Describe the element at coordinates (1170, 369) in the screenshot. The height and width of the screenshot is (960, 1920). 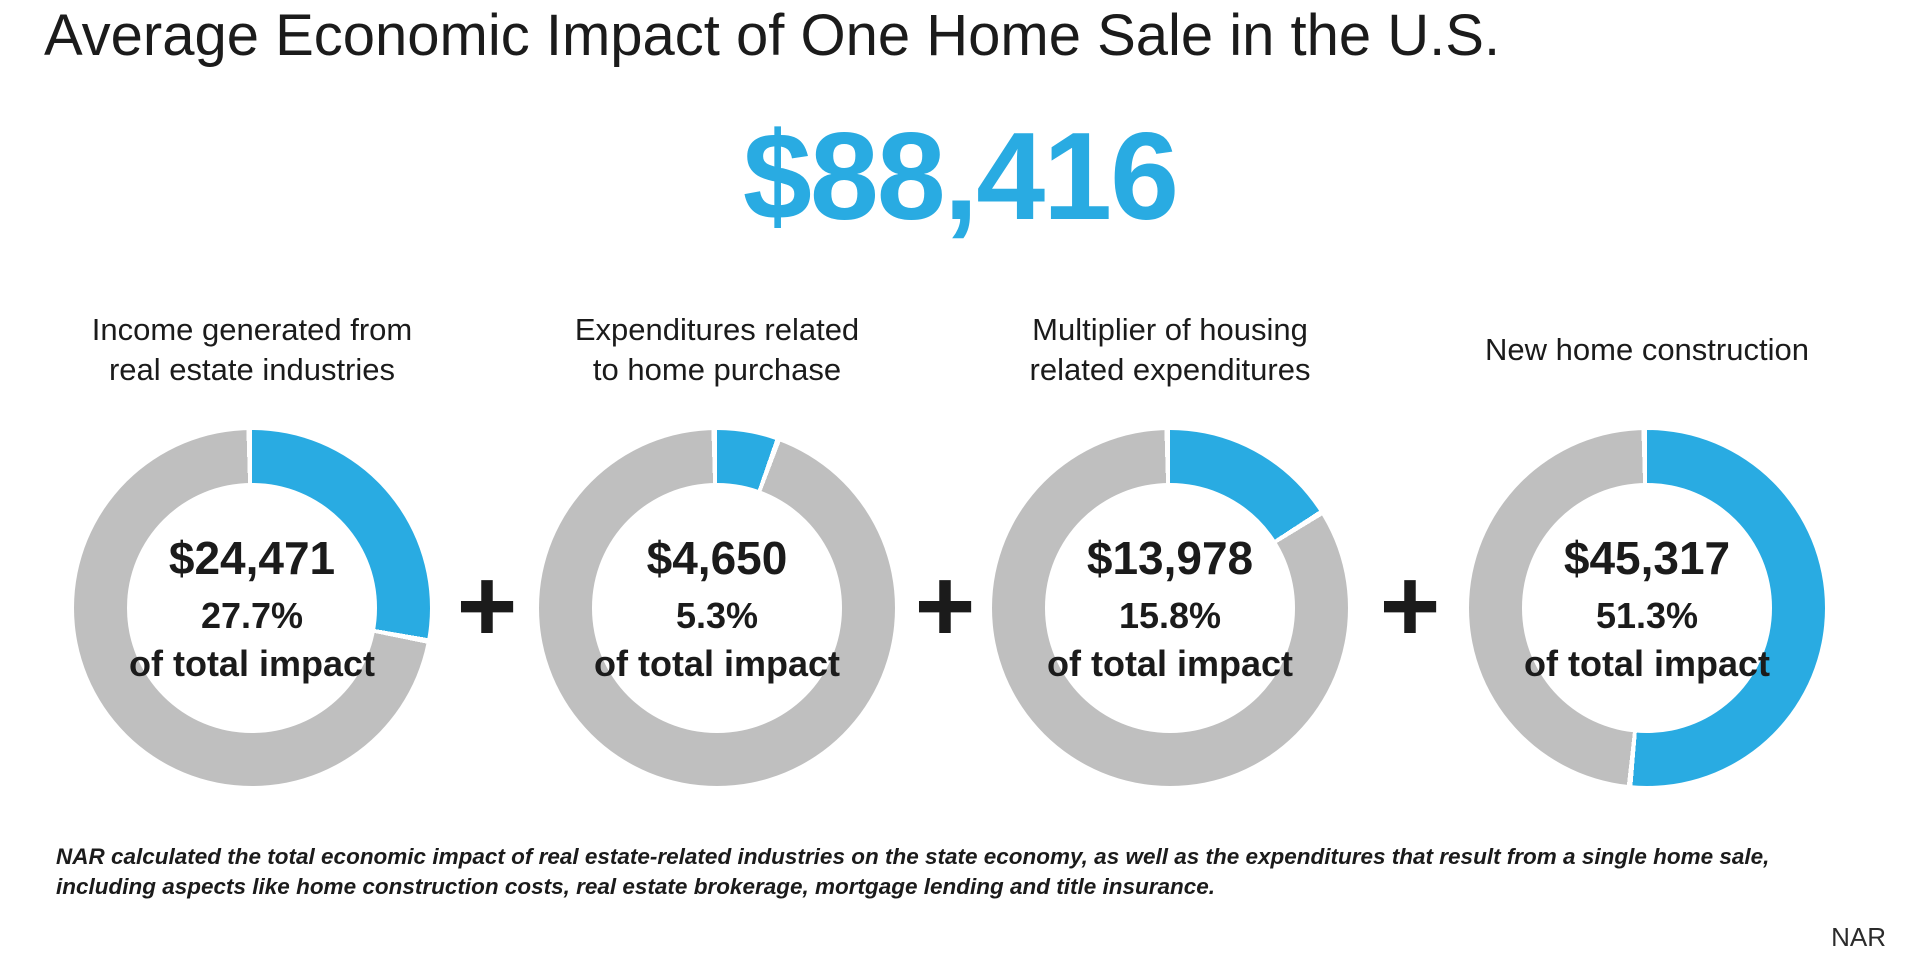
I see `donut-label-line2: related expenditures` at that location.